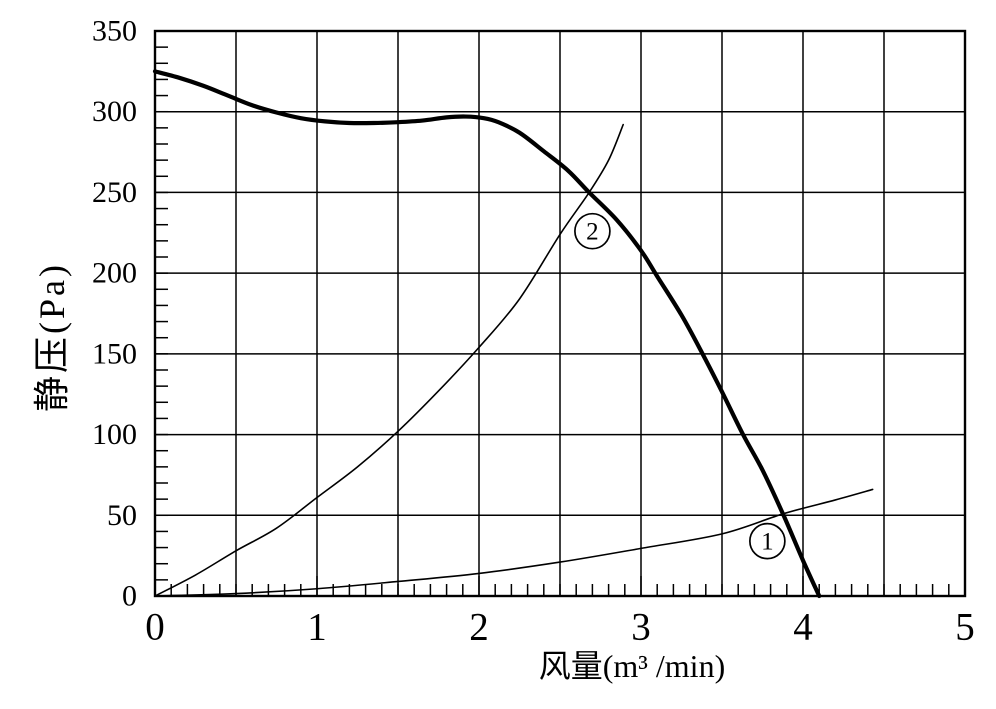 This screenshot has height=709, width=996. What do you see at coordinates (52, 337) in the screenshot?
I see `y-axis-title: 静压(Pa)` at bounding box center [52, 337].